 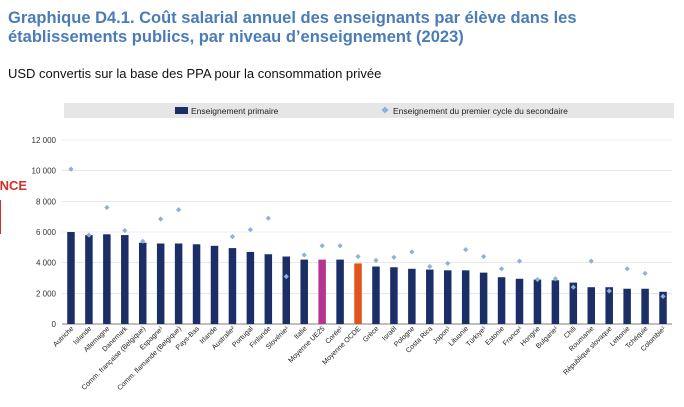 I want to click on y-tick-label: 12 000, so click(x=44, y=140).